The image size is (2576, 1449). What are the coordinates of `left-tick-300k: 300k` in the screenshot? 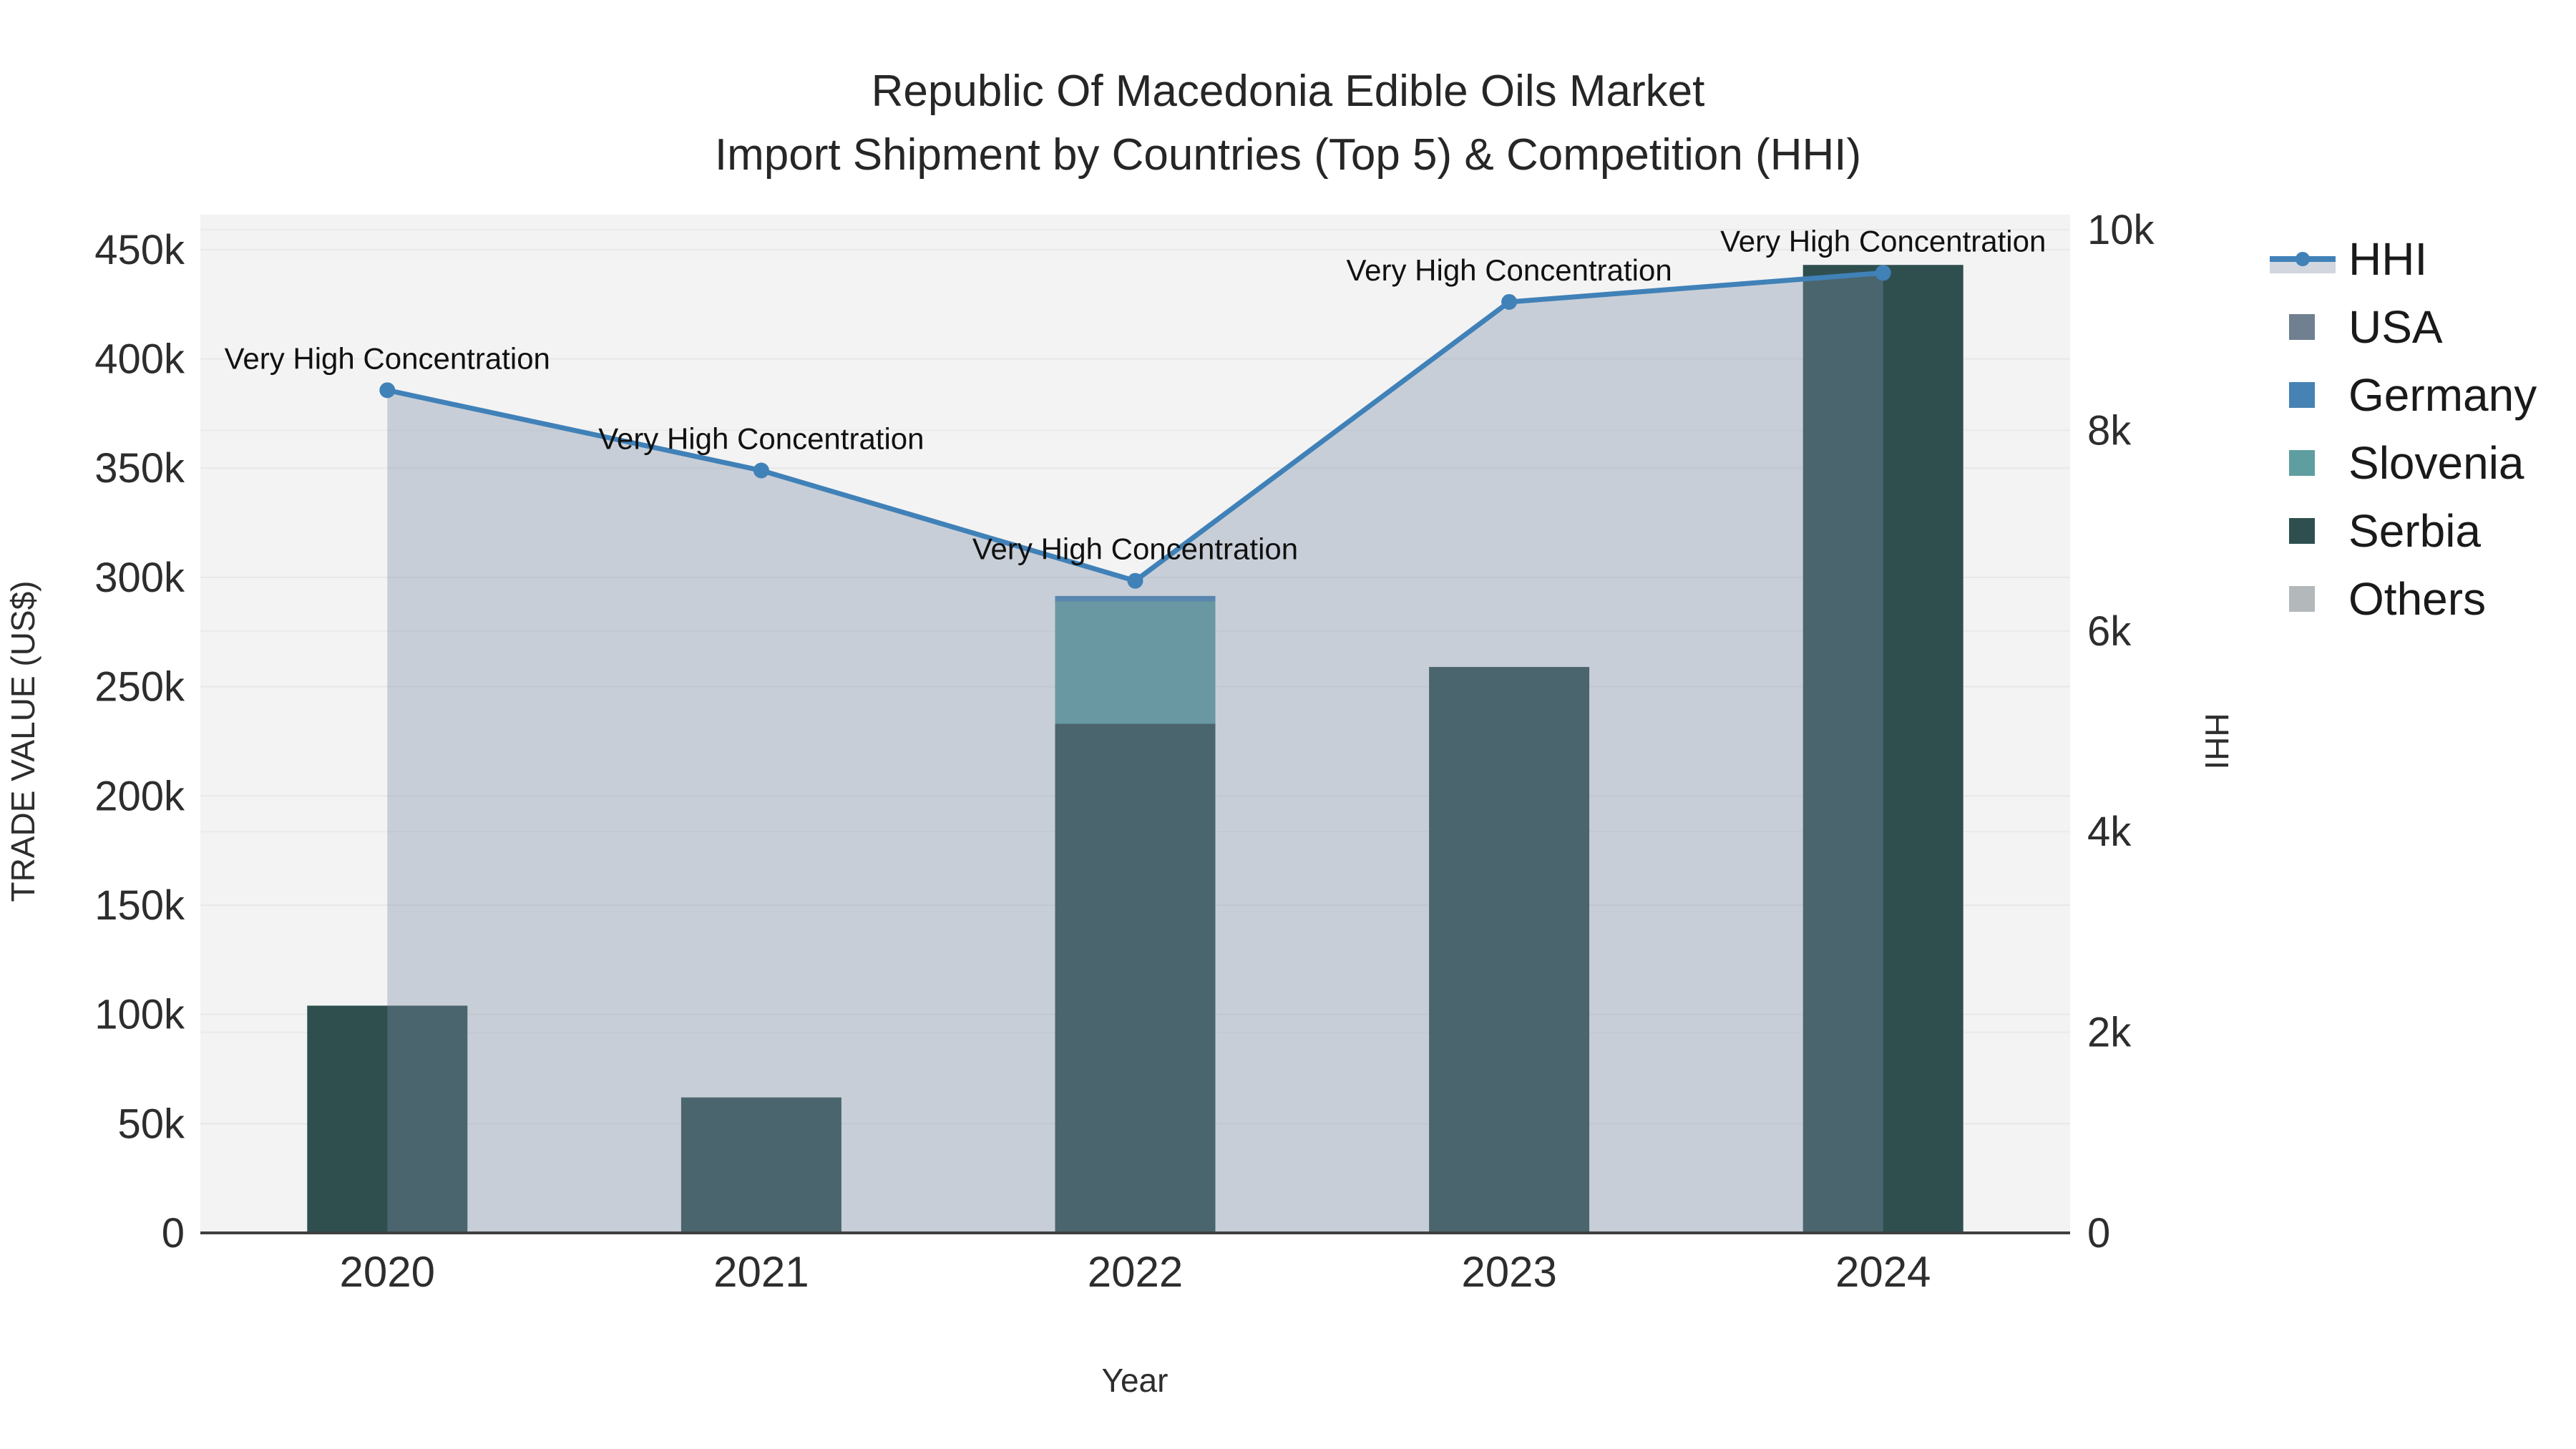 It's located at (139, 578).